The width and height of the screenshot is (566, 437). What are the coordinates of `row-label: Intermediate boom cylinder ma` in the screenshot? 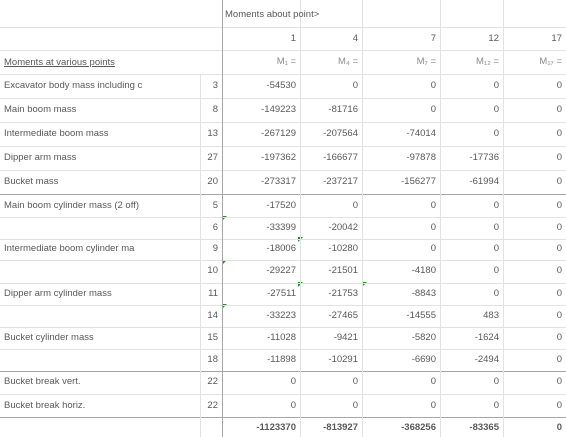 It's located at (69, 248).